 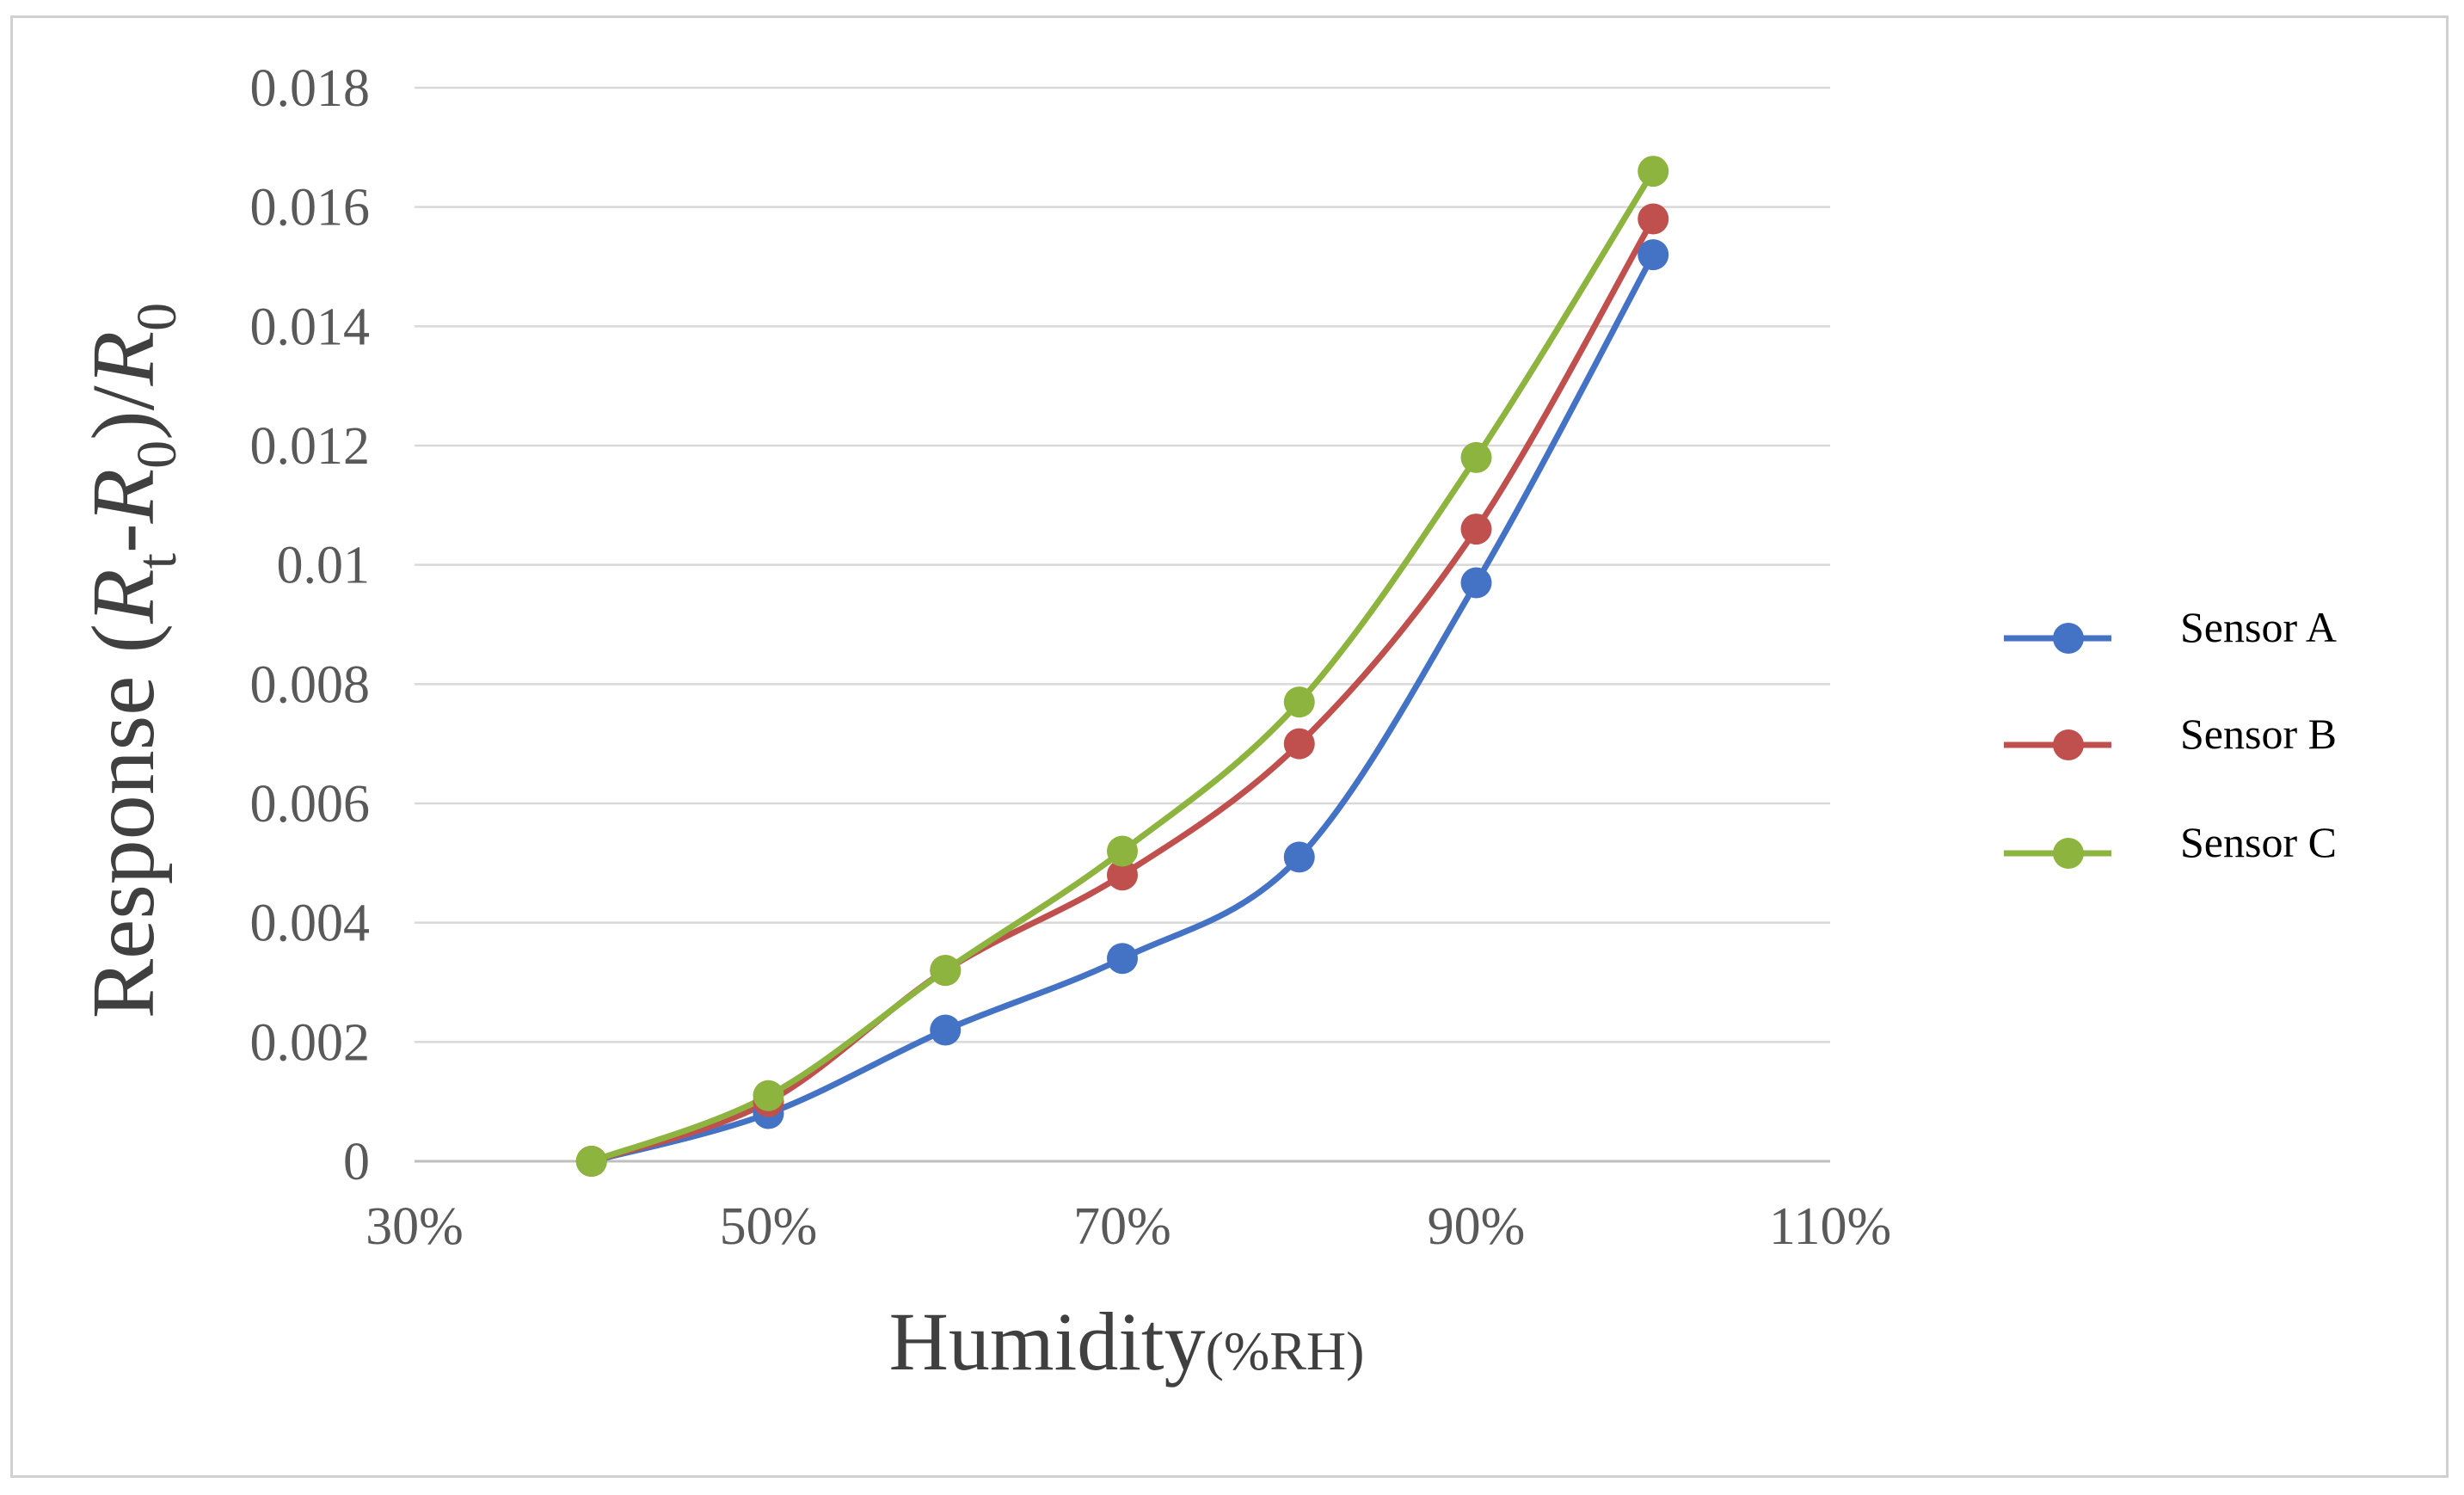 What do you see at coordinates (310, 804) in the screenshot?
I see `y-tick-label: 0.006` at bounding box center [310, 804].